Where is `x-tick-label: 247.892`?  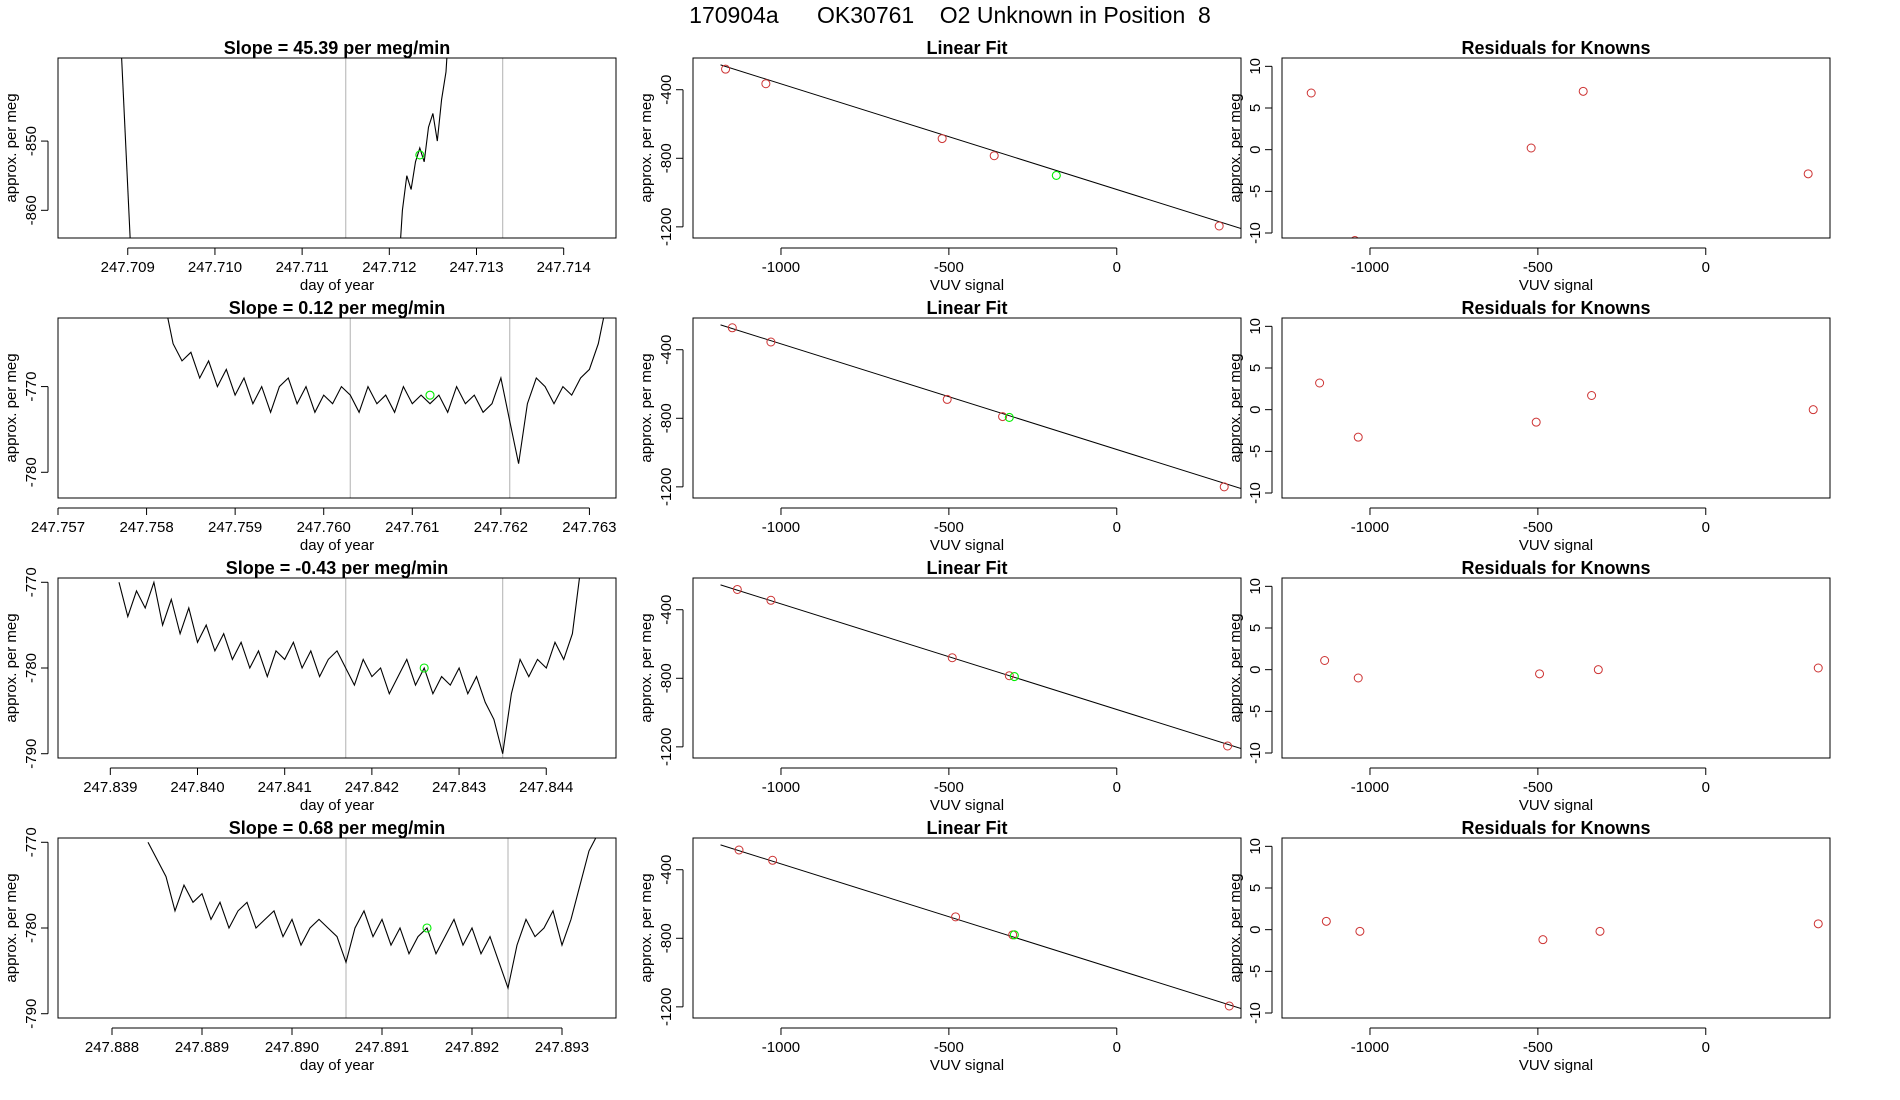 x-tick-label: 247.892 is located at coordinates (472, 1047).